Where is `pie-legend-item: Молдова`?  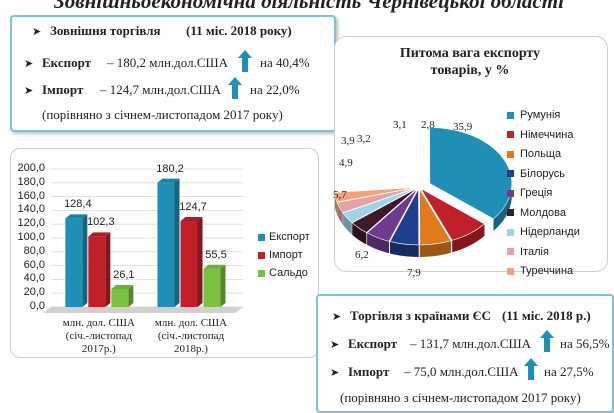 pie-legend-item: Молдова is located at coordinates (536, 213).